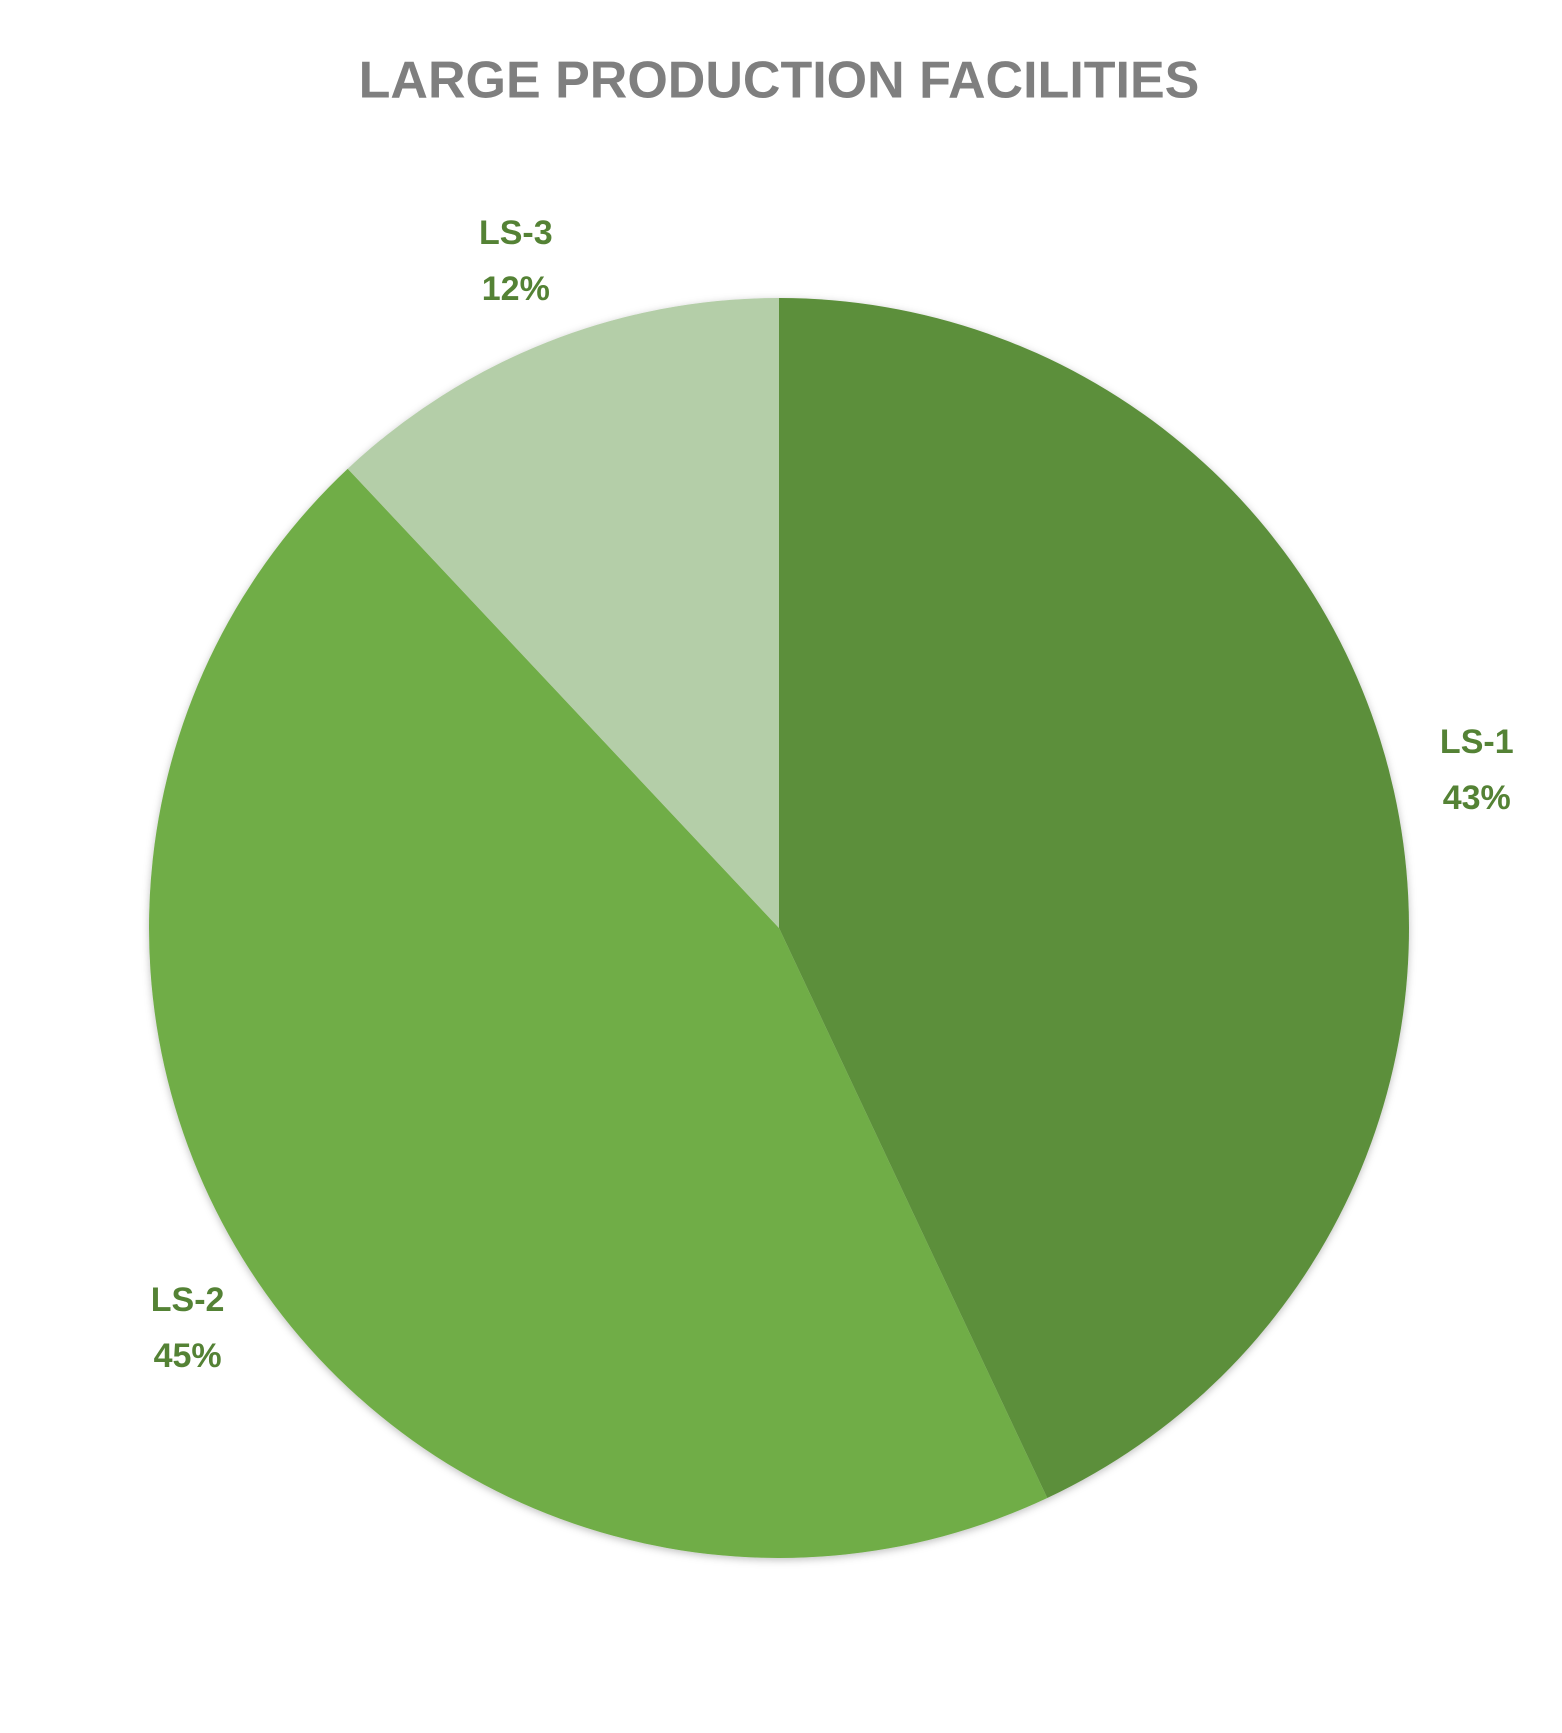  What do you see at coordinates (1477, 742) in the screenshot?
I see `slice-label: LS-1` at bounding box center [1477, 742].